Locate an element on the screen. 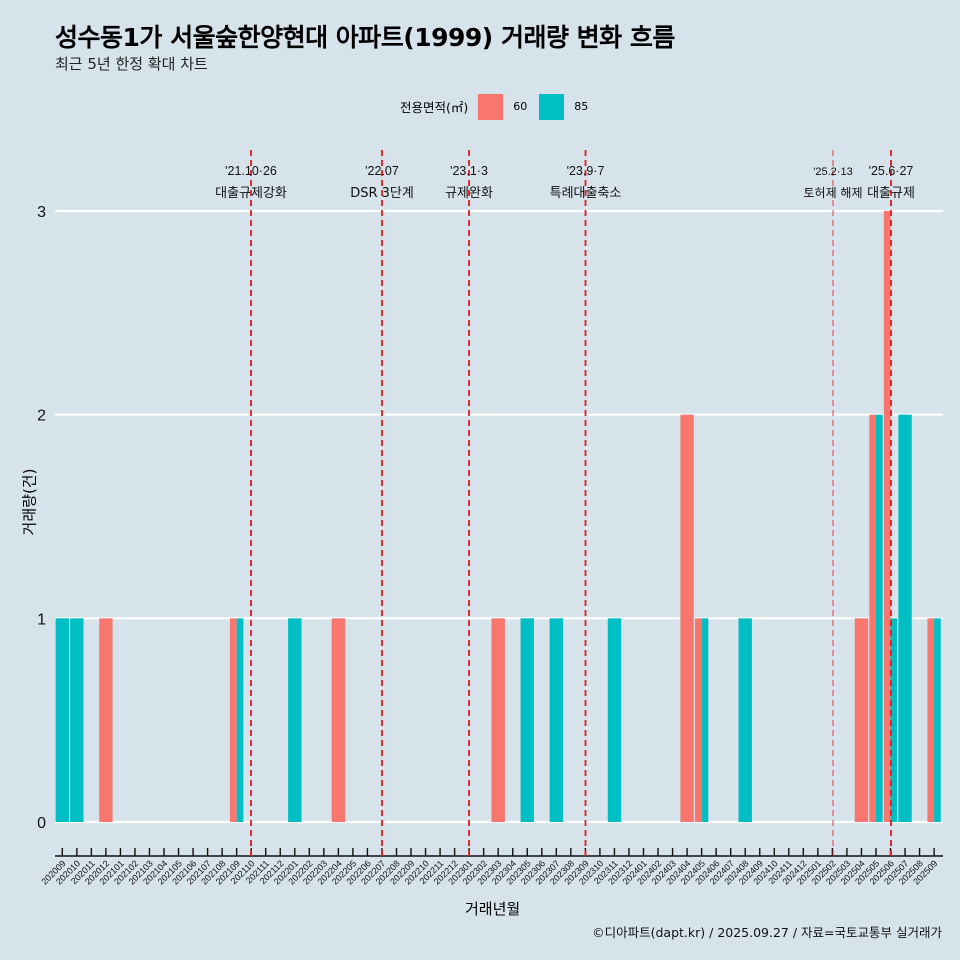  y-axis-title: 거래량(건) is located at coordinates (29, 502).